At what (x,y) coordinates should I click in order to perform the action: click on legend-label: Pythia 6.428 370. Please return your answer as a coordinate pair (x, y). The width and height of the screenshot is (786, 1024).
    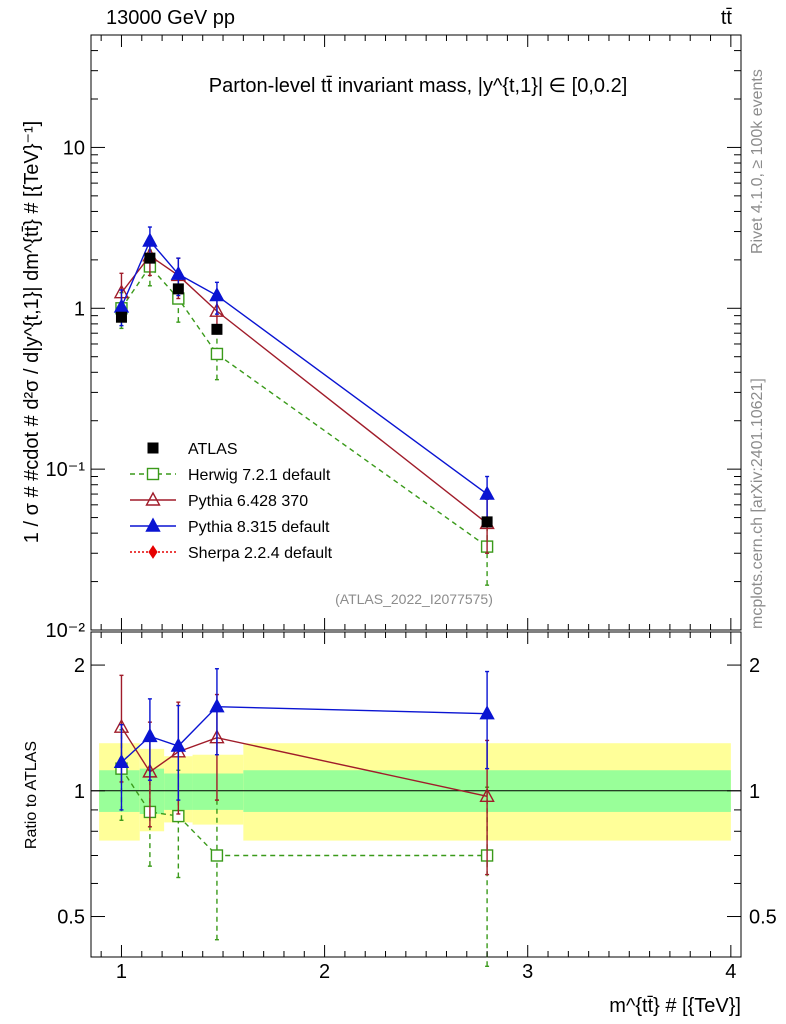
    Looking at the image, I should click on (248, 501).